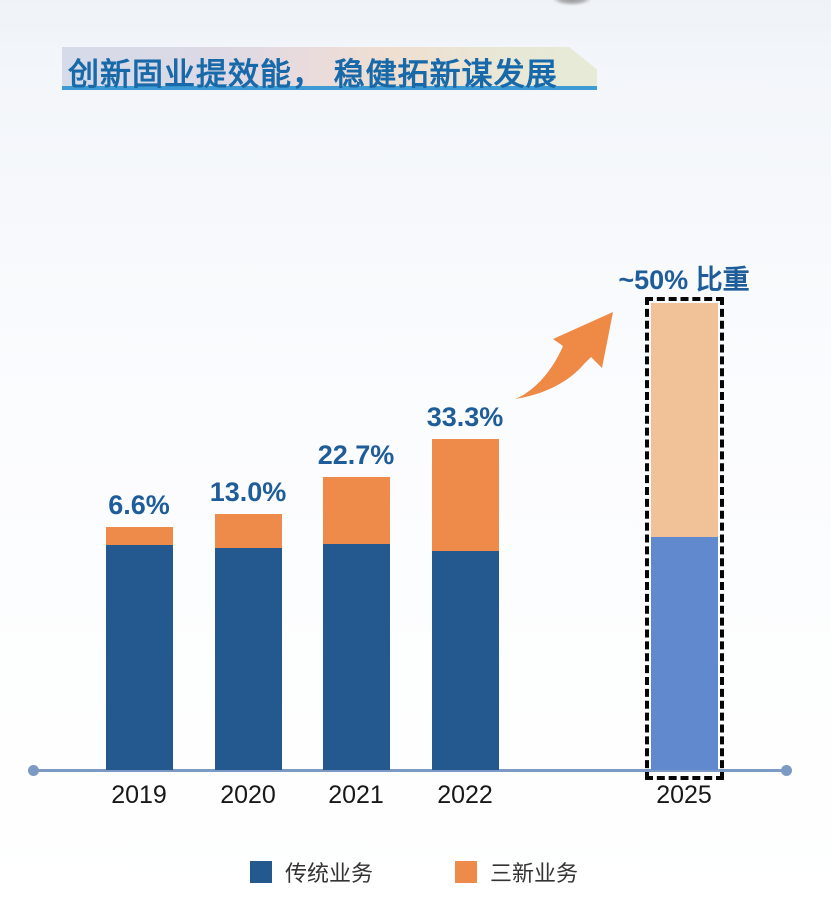  I want to click on segment-traditional-2022, so click(465, 660).